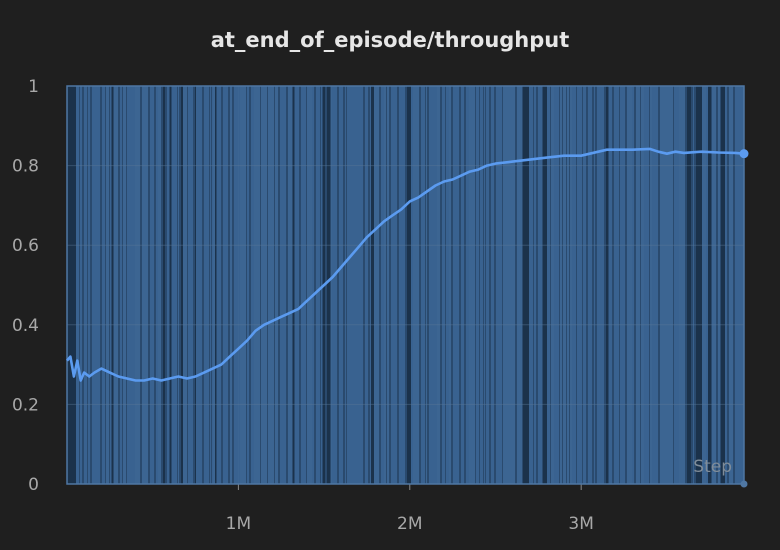 The height and width of the screenshot is (550, 780). Describe the element at coordinates (390, 40) in the screenshot. I see `chart-title: at_end_of_episode/throughput` at that location.